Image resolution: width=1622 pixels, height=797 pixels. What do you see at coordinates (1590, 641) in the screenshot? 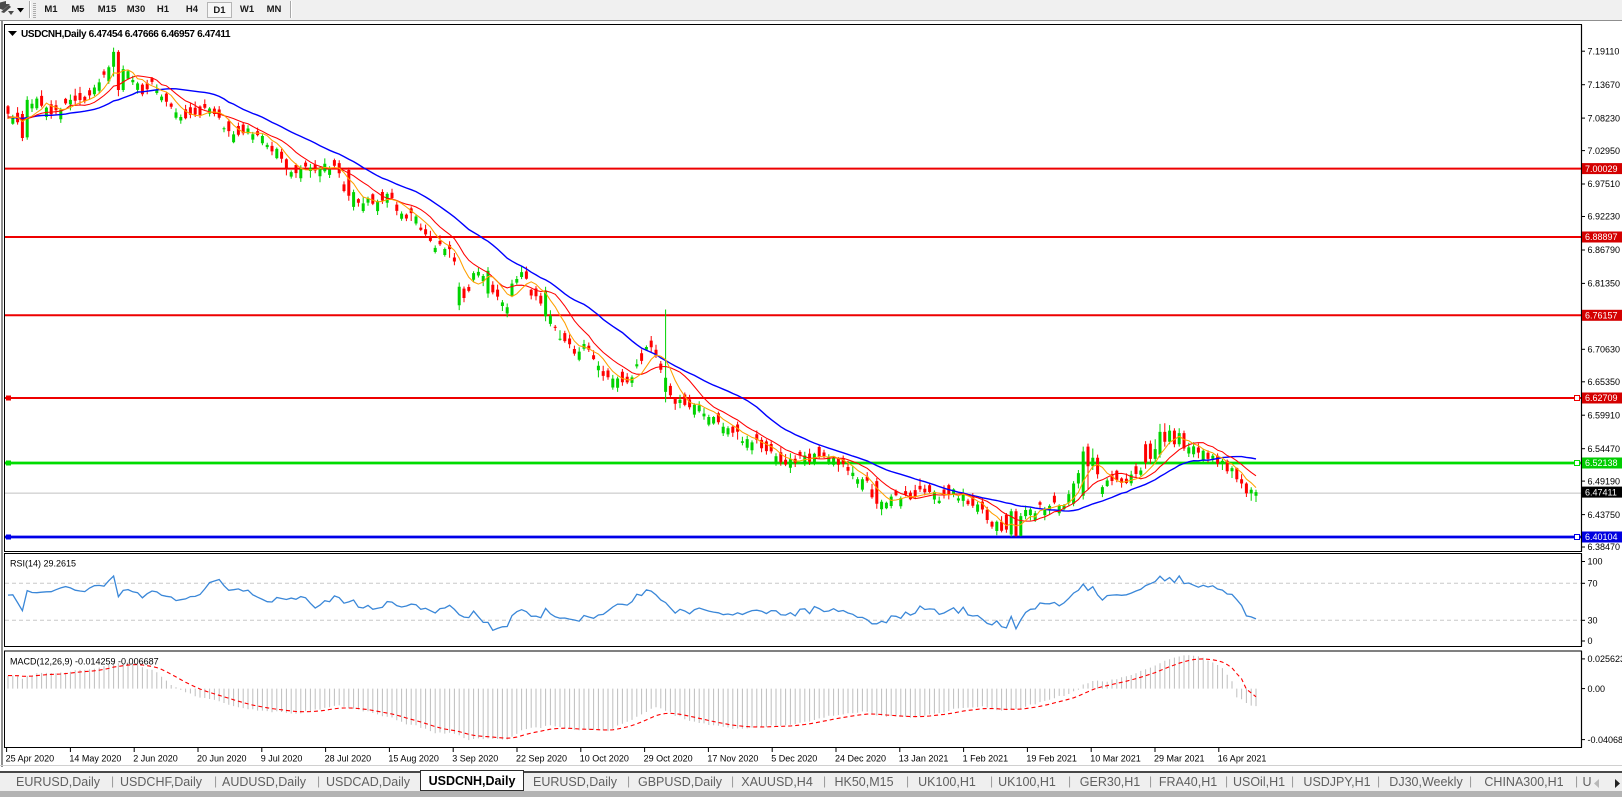
I see `svg-text: 0` at bounding box center [1590, 641].